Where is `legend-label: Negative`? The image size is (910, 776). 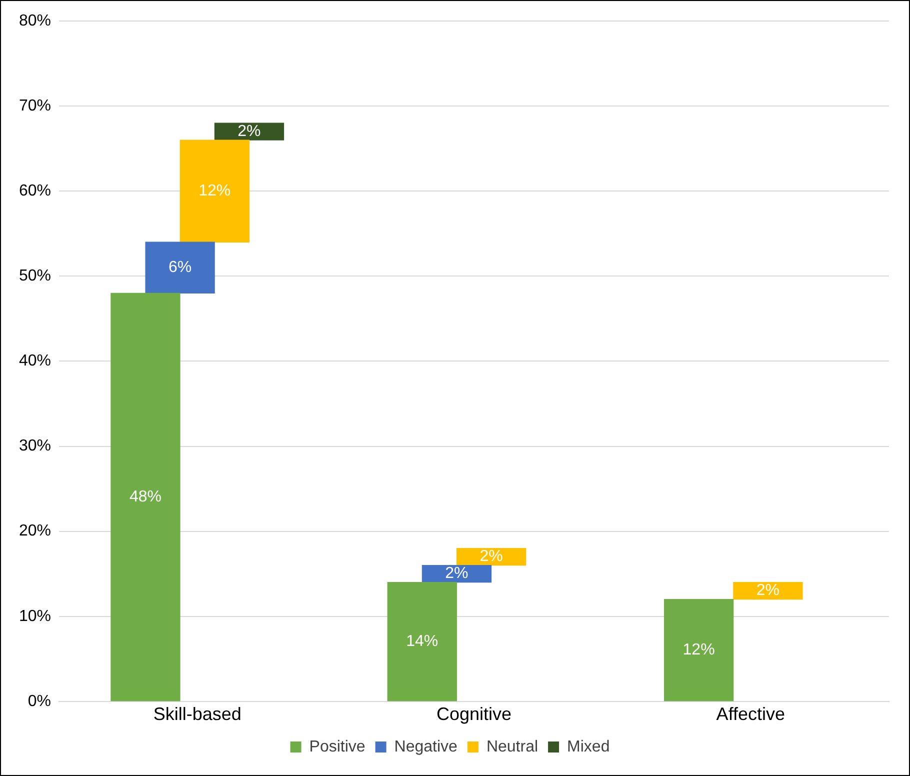
legend-label: Negative is located at coordinates (426, 747).